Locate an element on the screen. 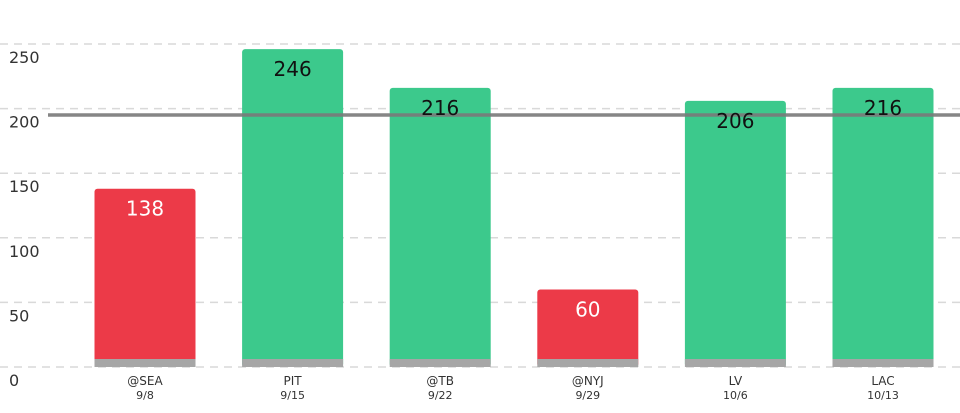 Image resolution: width=960 pixels, height=413 pixels. data-label-5: 216 is located at coordinates (883, 108).